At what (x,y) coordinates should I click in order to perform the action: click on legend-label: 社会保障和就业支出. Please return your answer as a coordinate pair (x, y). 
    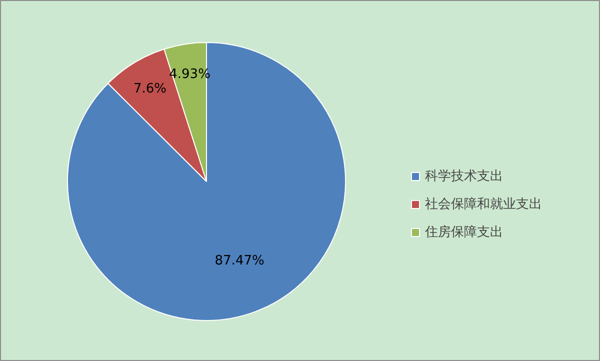
    Looking at the image, I should click on (483, 204).